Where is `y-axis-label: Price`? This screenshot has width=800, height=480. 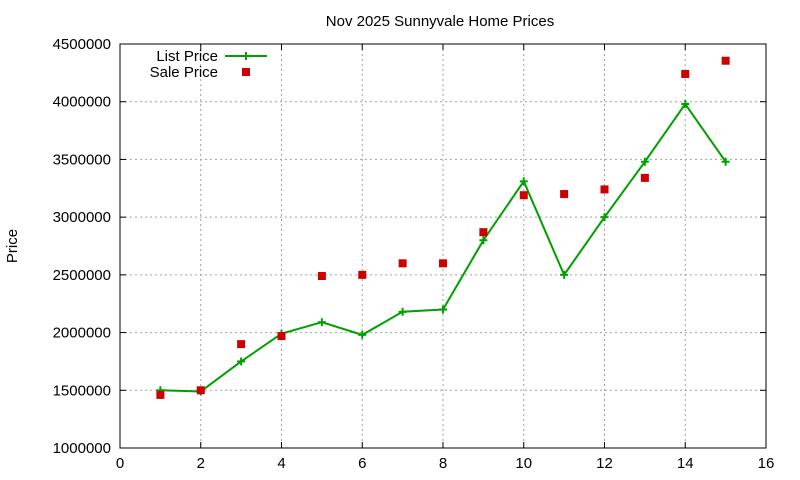 y-axis-label: Price is located at coordinates (12, 246).